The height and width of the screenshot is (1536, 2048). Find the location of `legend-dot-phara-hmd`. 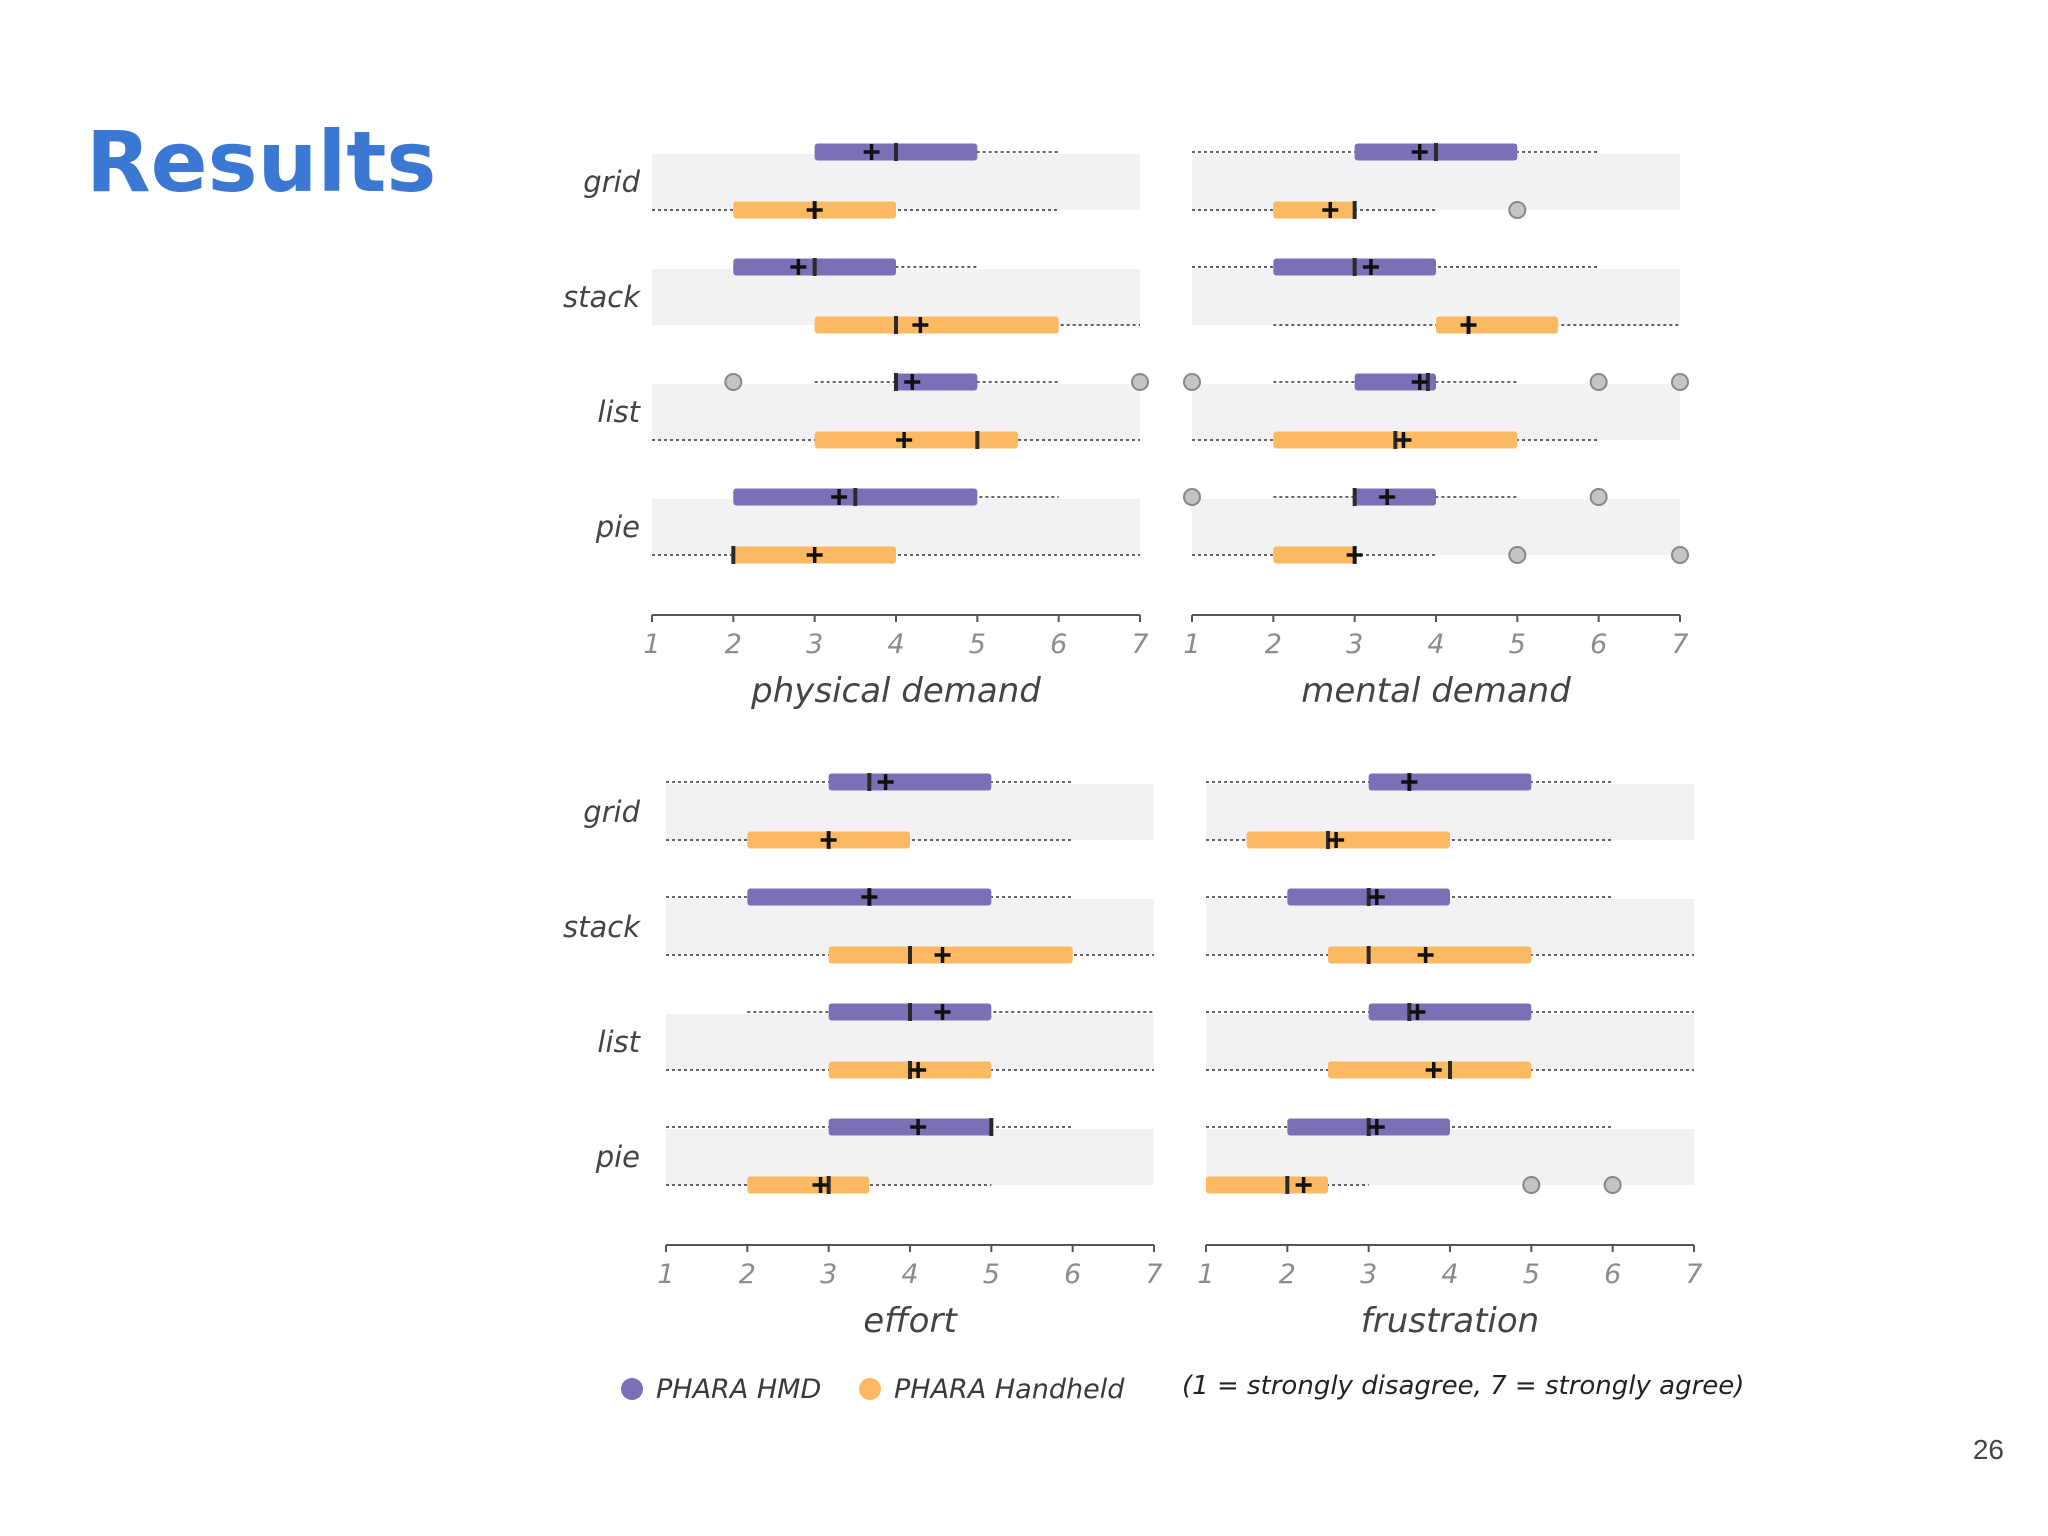

legend-dot-phara-hmd is located at coordinates (632, 1389).